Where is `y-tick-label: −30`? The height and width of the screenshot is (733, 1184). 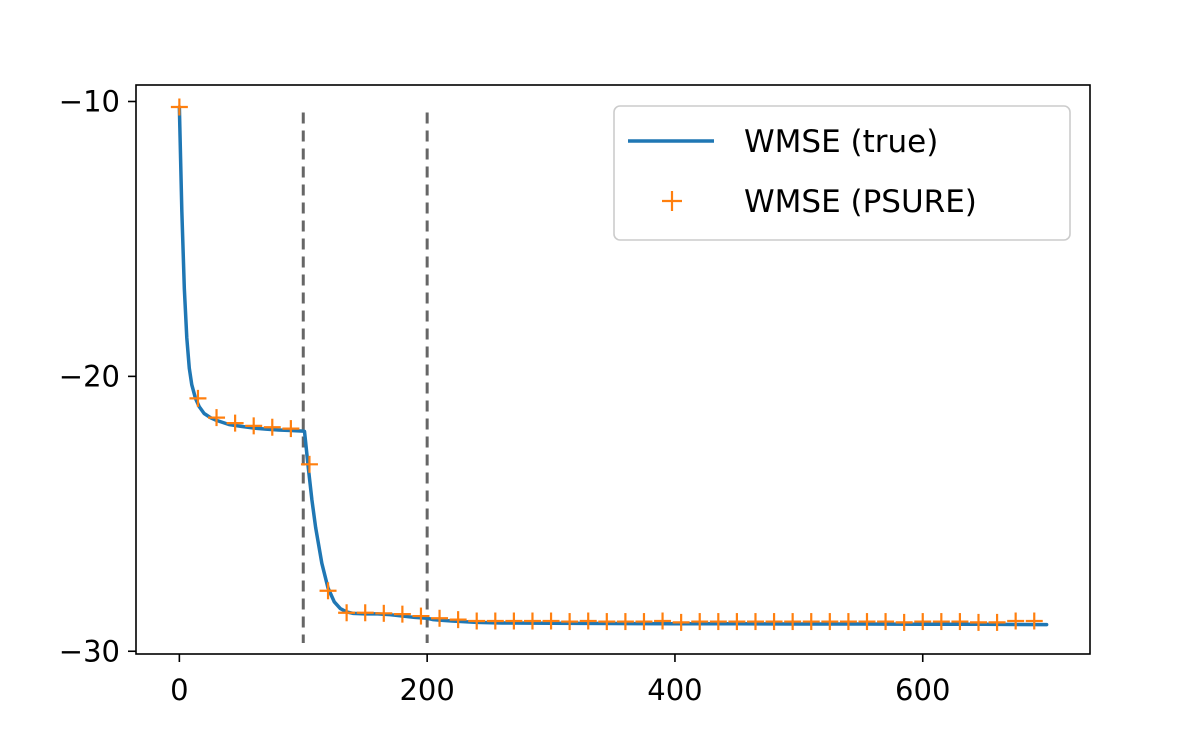 y-tick-label: −30 is located at coordinates (89, 651).